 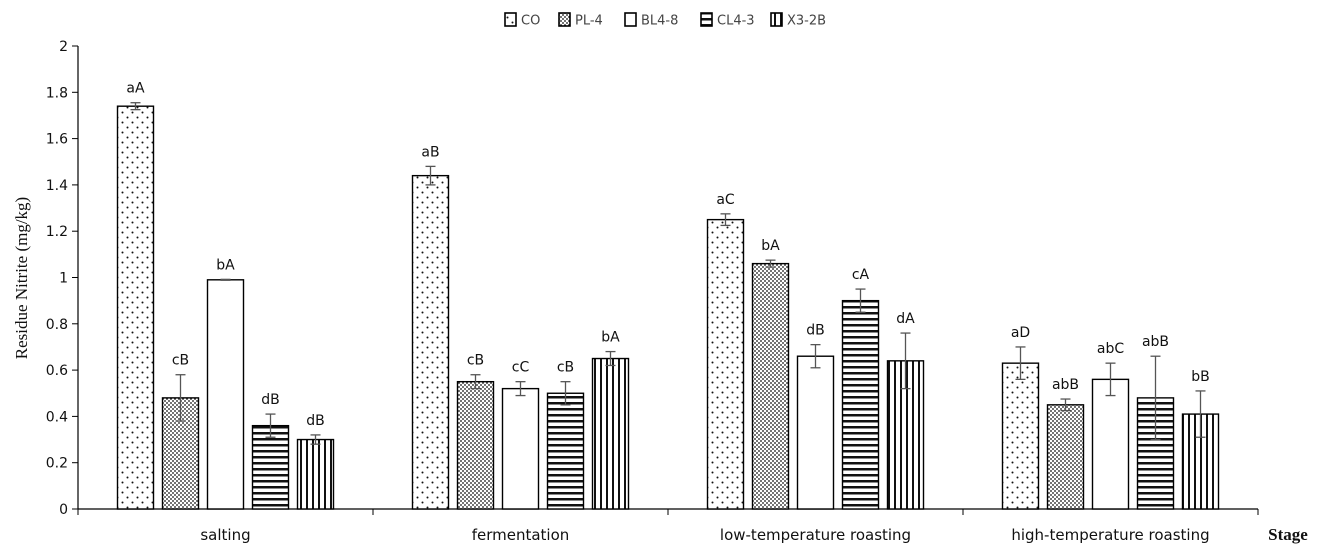 I want to click on legend-swatch-x3-2b, so click(x=776, y=19).